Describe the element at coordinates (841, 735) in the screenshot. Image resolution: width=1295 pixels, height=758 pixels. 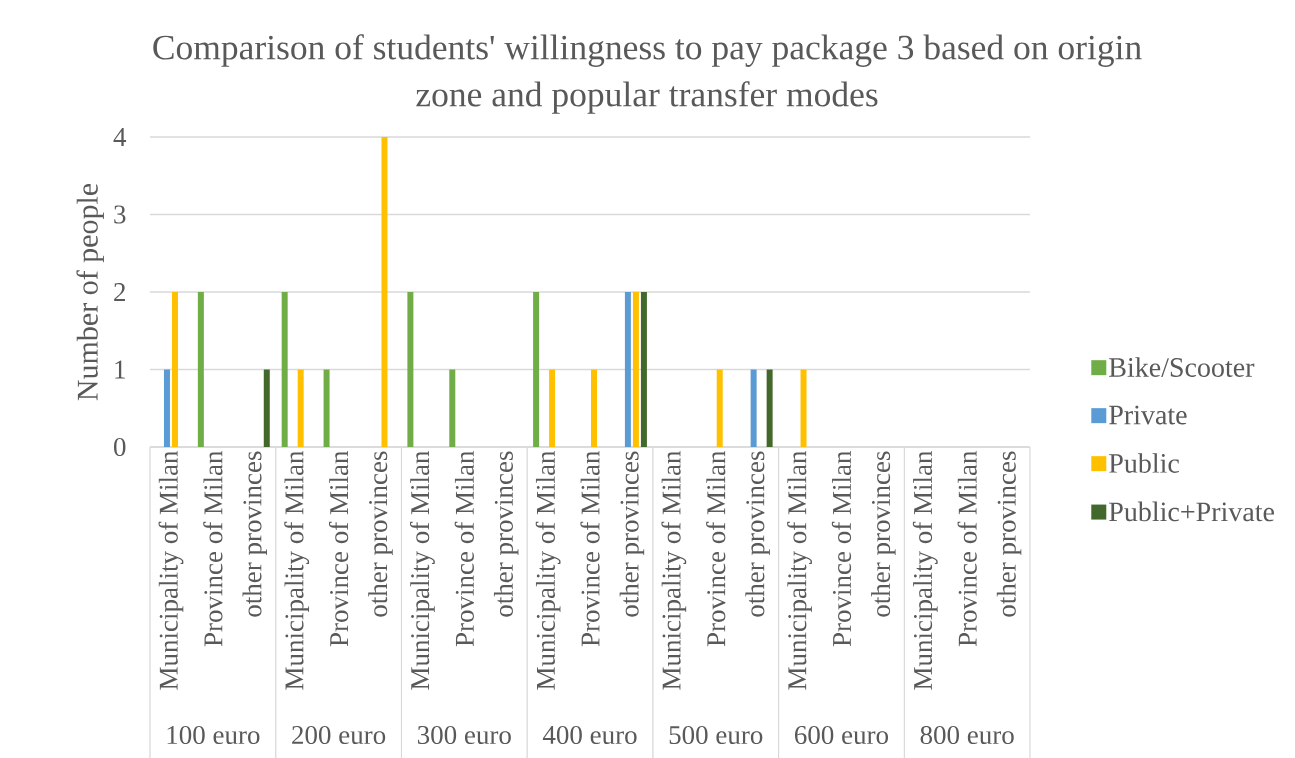
I see `text: 600 euro` at that location.